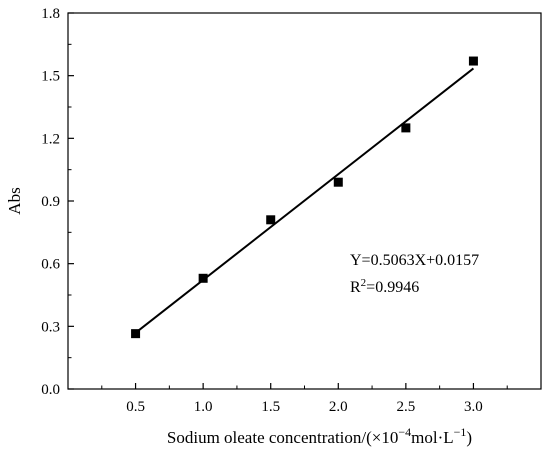  What do you see at coordinates (364, 283) in the screenshot?
I see `r-squared-exponent: 2` at bounding box center [364, 283].